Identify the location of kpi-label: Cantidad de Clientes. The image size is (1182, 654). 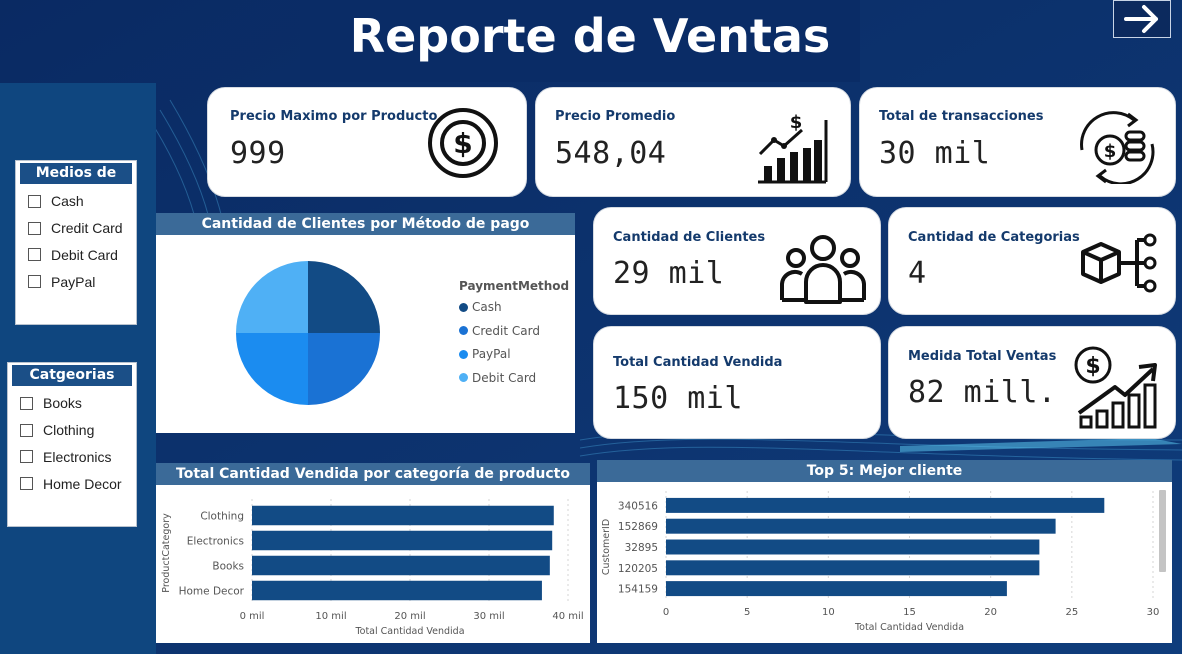
(689, 237).